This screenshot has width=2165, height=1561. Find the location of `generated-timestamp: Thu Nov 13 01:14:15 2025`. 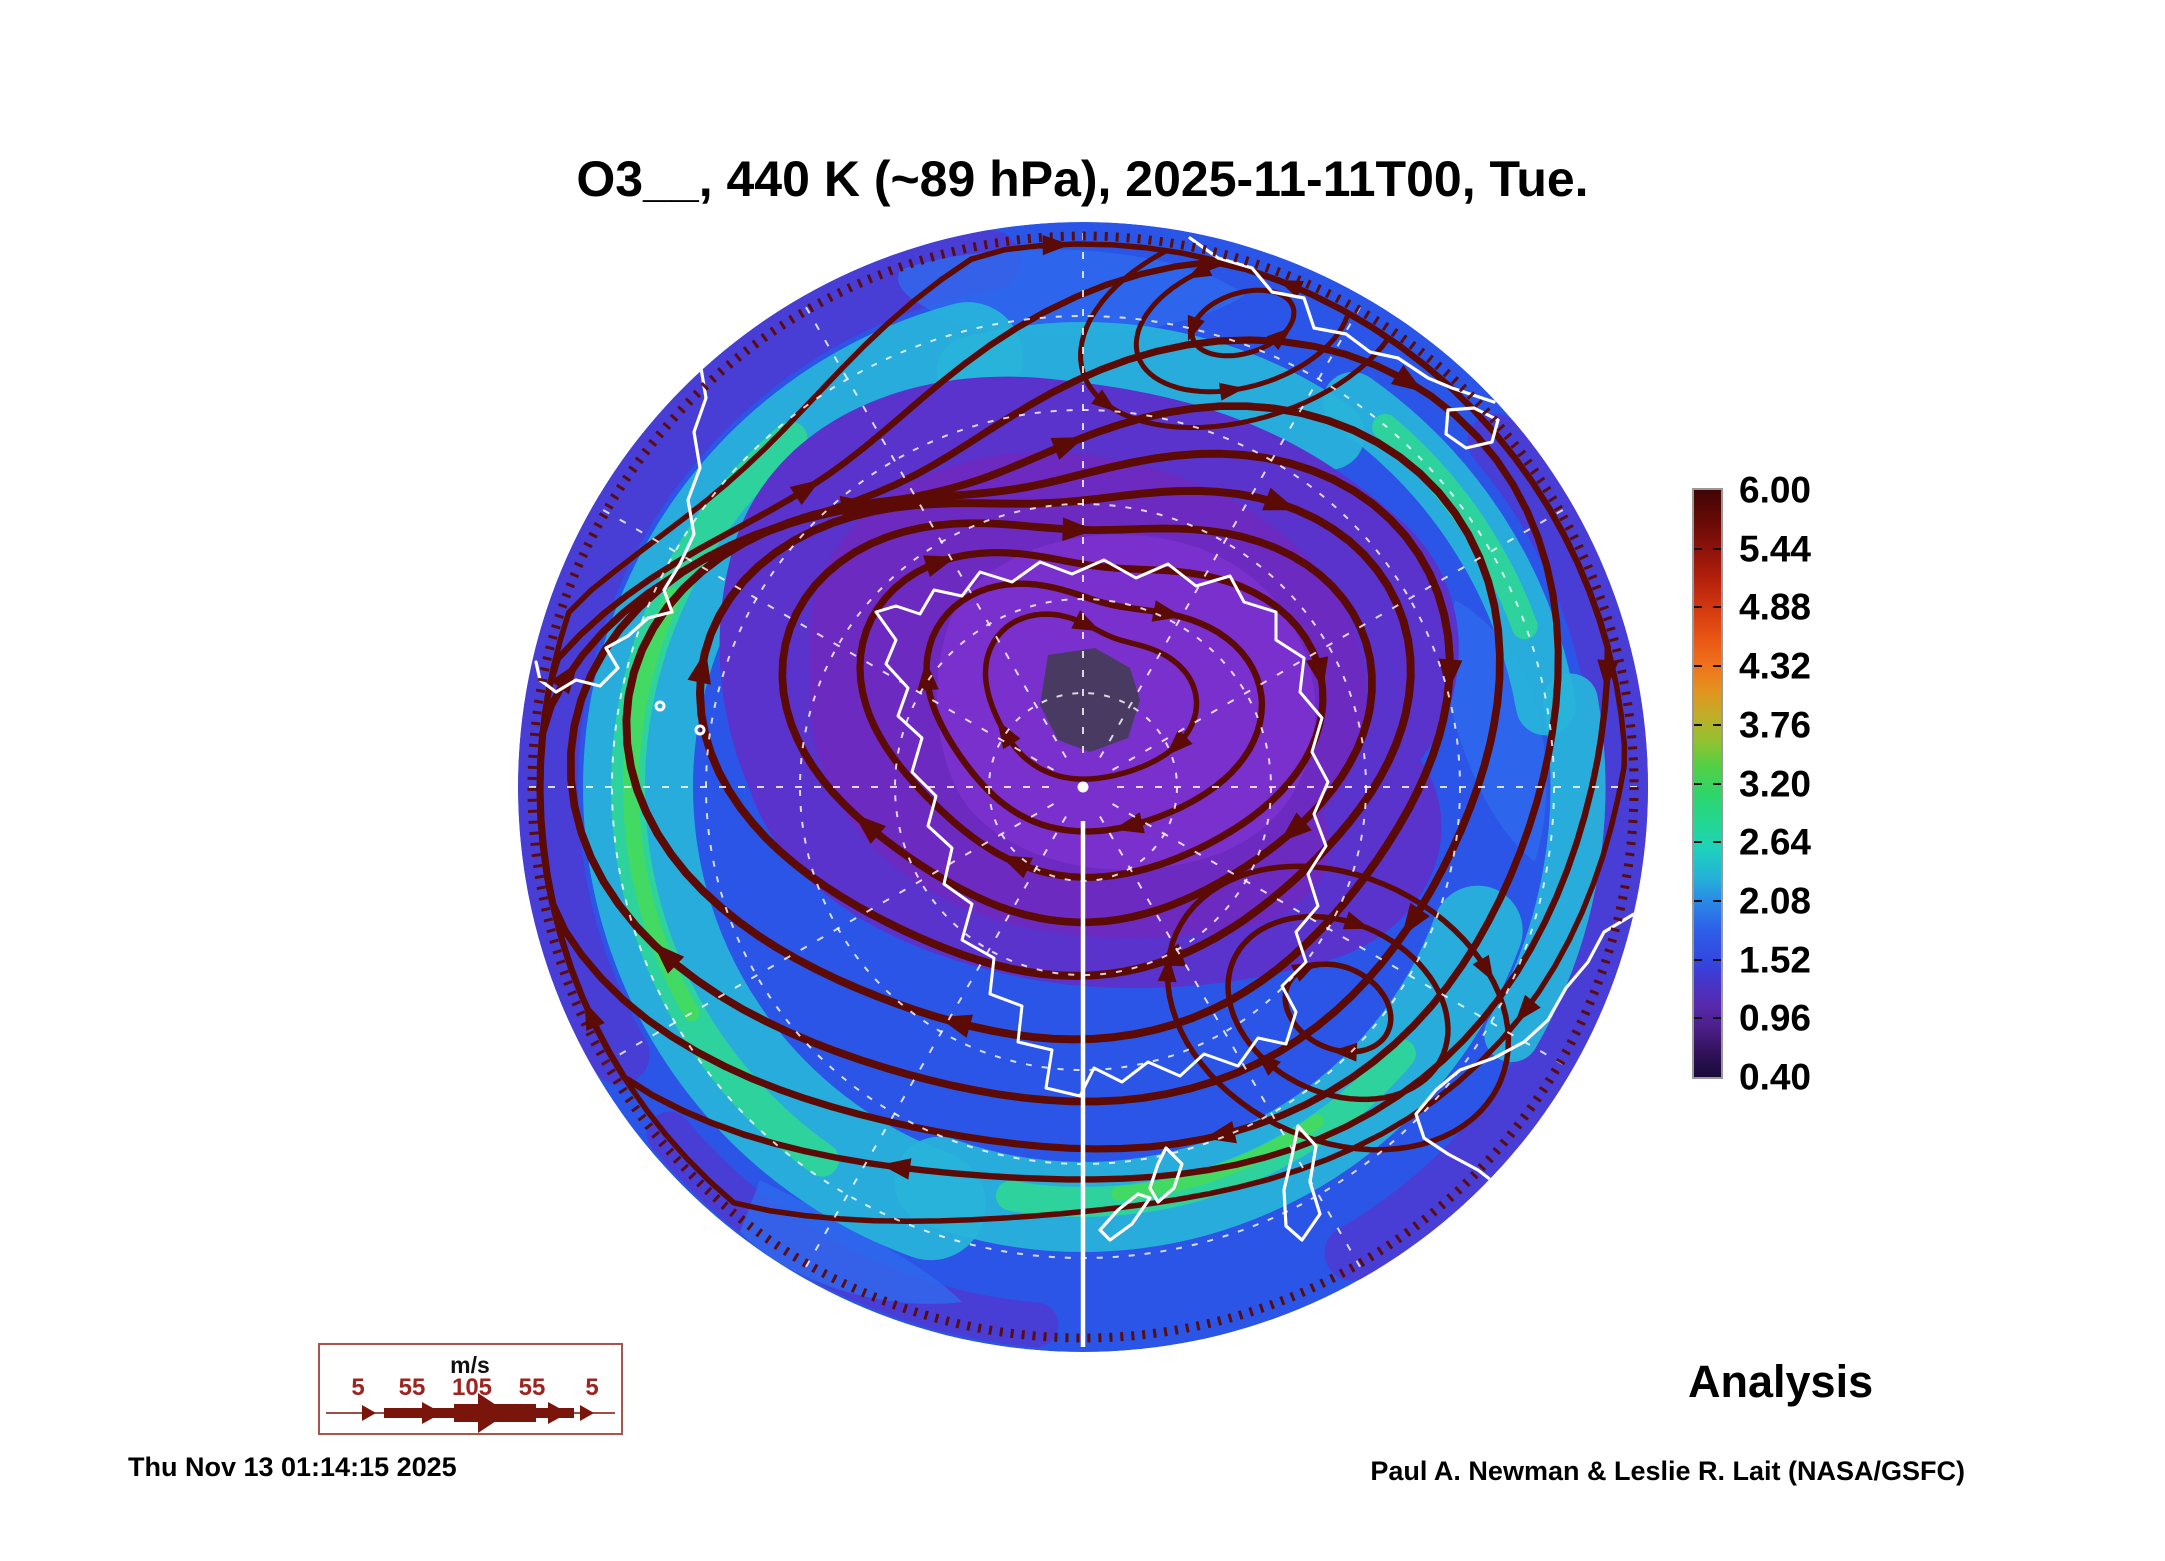

generated-timestamp: Thu Nov 13 01:14:15 2025 is located at coordinates (292, 1467).